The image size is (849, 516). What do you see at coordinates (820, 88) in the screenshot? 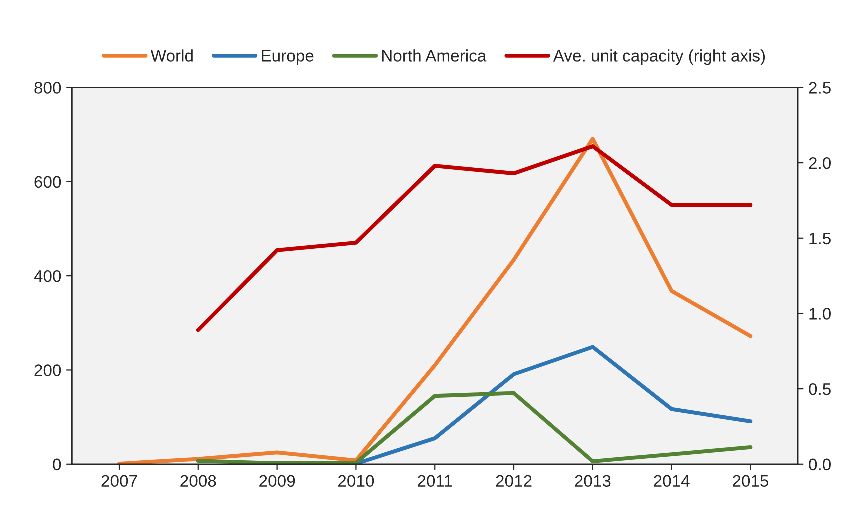
I see `y2-tick-label: 2.5` at bounding box center [820, 88].